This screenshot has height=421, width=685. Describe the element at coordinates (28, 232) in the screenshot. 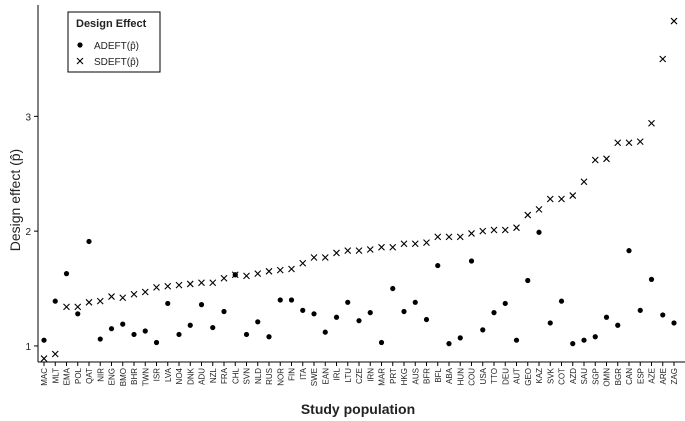

I see `y-tick-label: 2` at that location.